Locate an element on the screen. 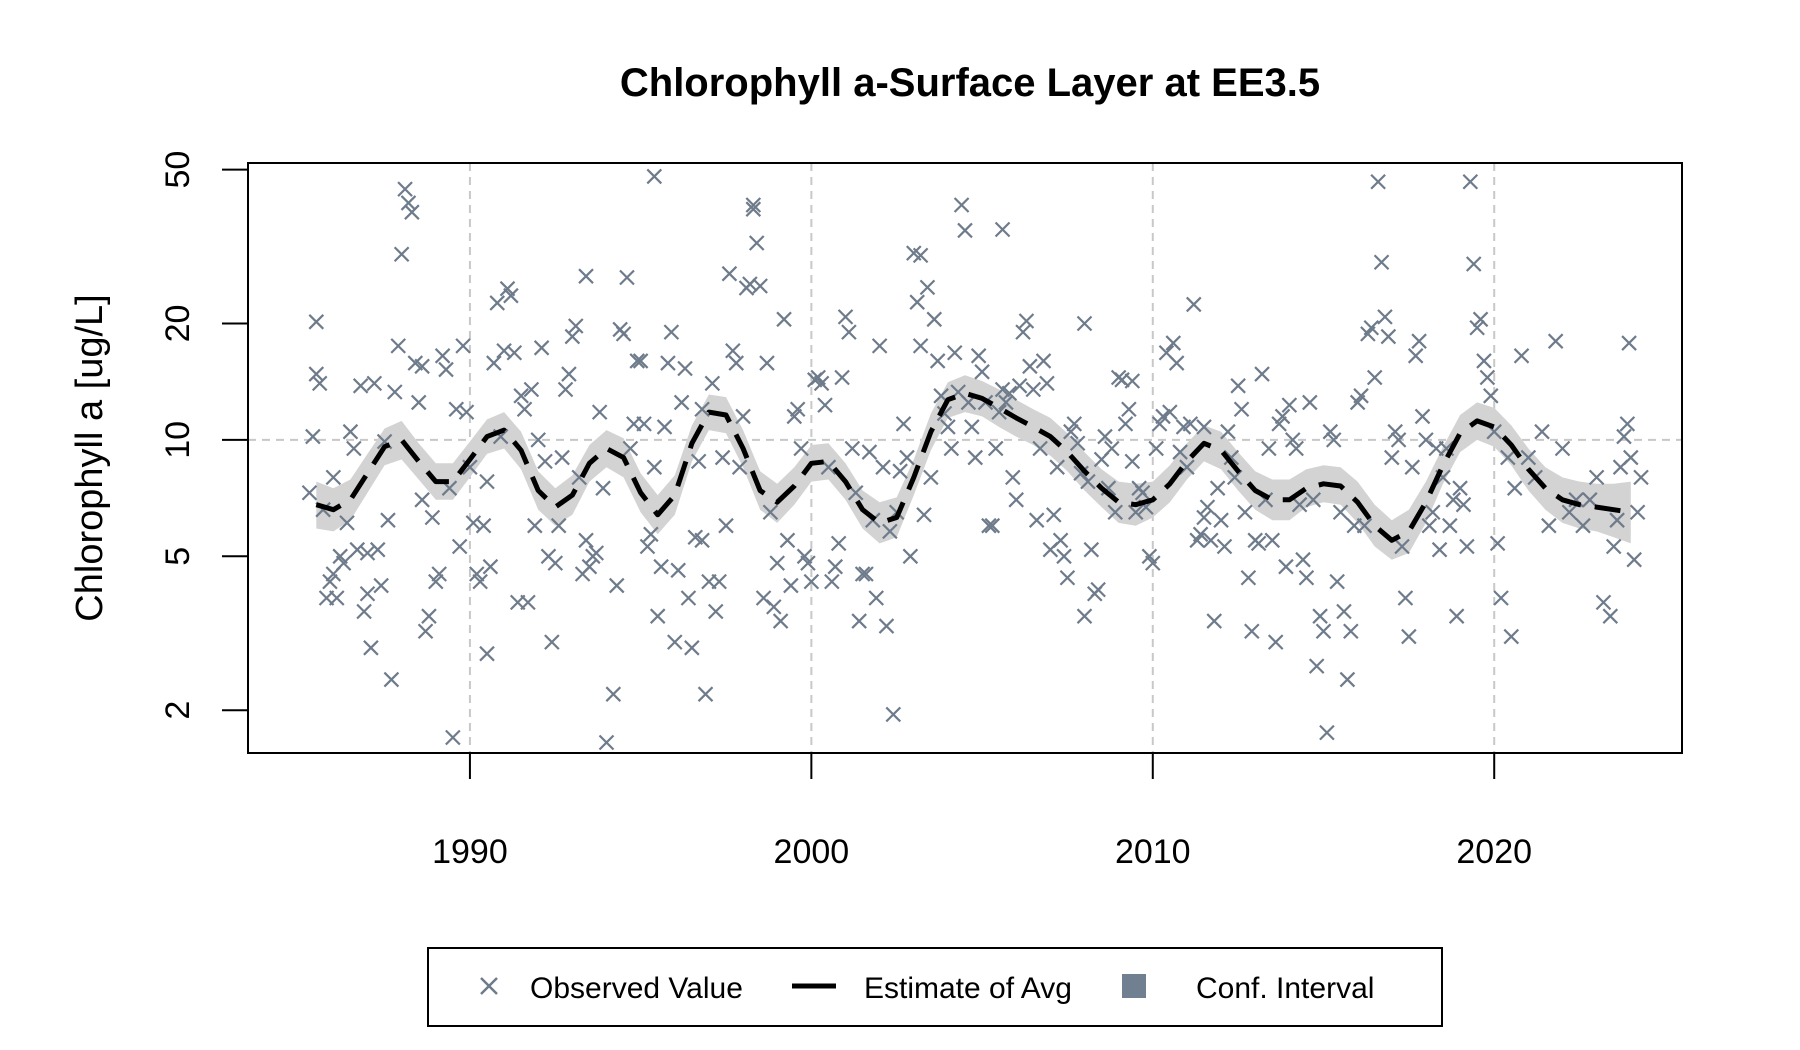 This screenshot has width=1800, height=1050. chart-title: Chlorophyll a-Surface Layer at EE3.5 is located at coordinates (970, 83).